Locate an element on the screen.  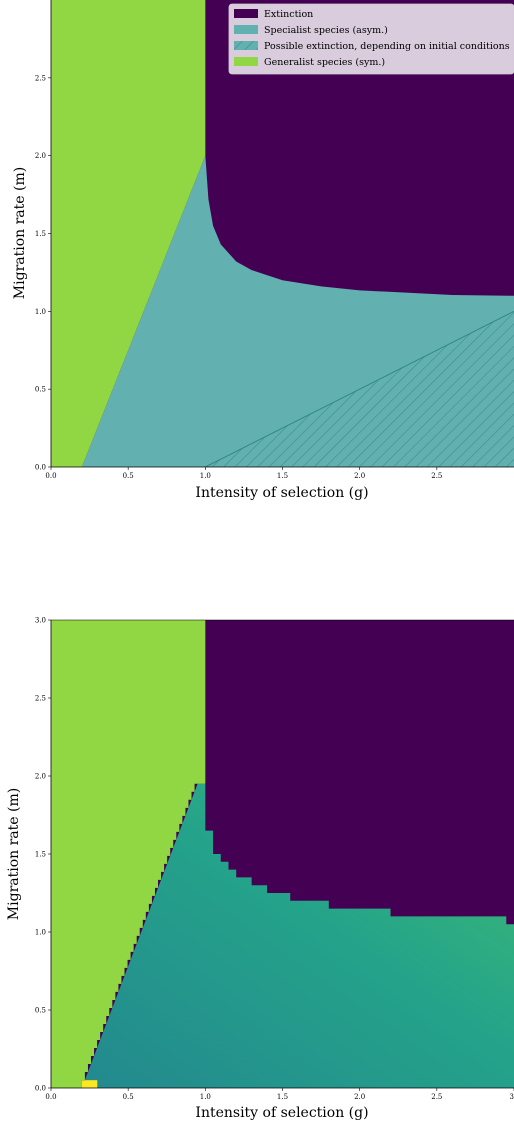
top-y-tick-label: 1.0 is located at coordinates (40, 312).